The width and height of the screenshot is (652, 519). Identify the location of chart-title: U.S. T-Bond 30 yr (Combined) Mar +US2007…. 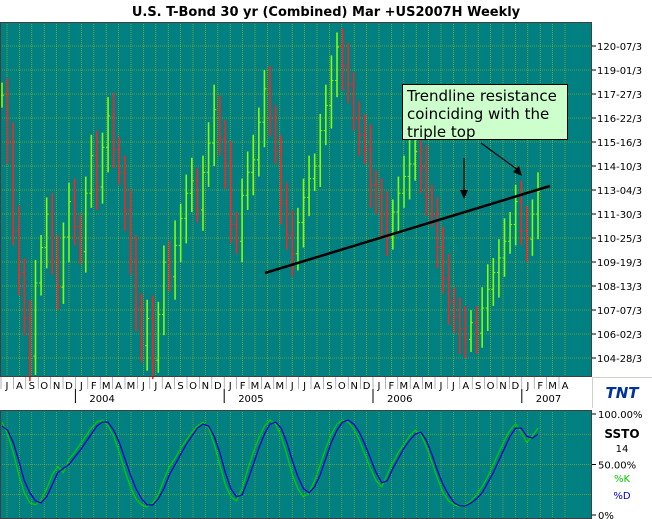
(326, 12).